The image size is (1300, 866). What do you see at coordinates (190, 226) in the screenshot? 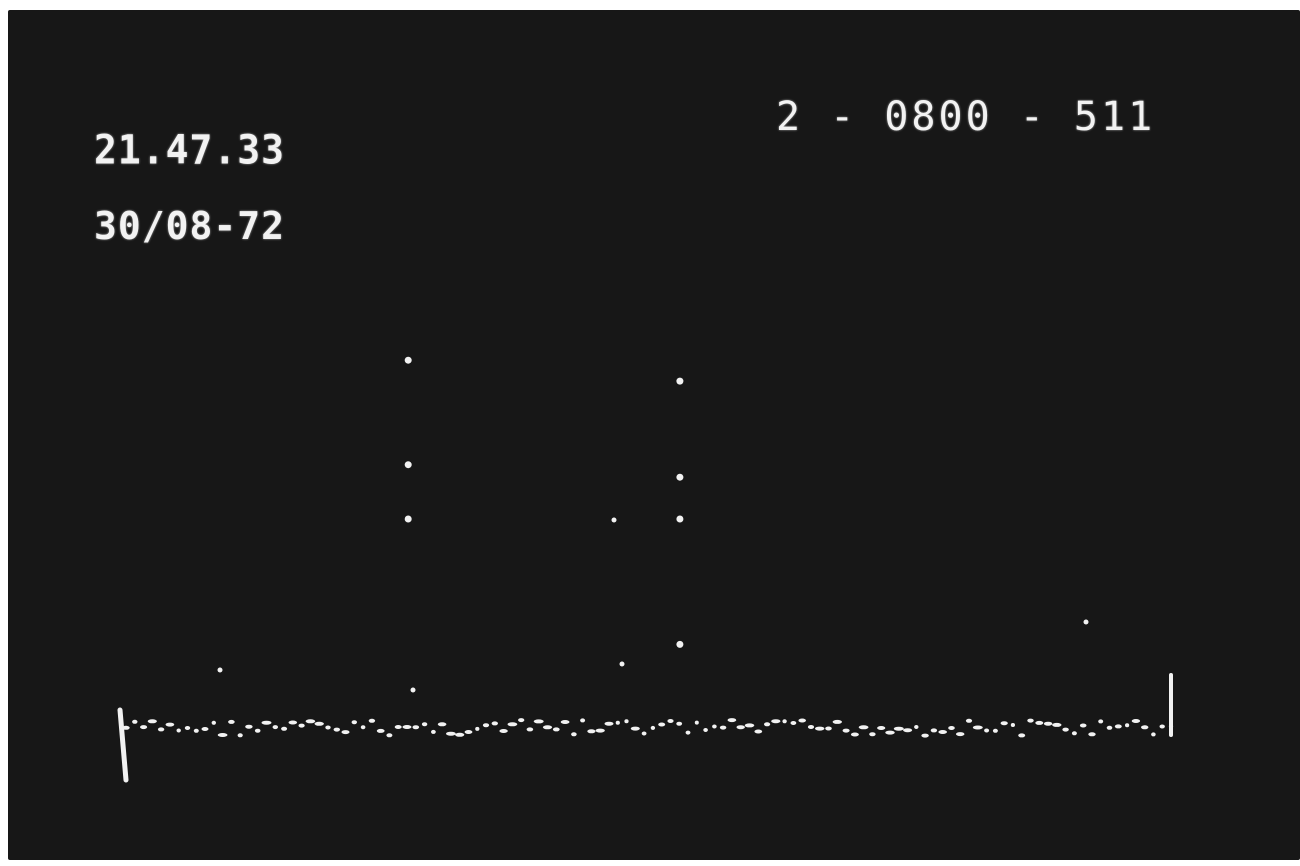
I see `date-readout: 30/08-72` at bounding box center [190, 226].